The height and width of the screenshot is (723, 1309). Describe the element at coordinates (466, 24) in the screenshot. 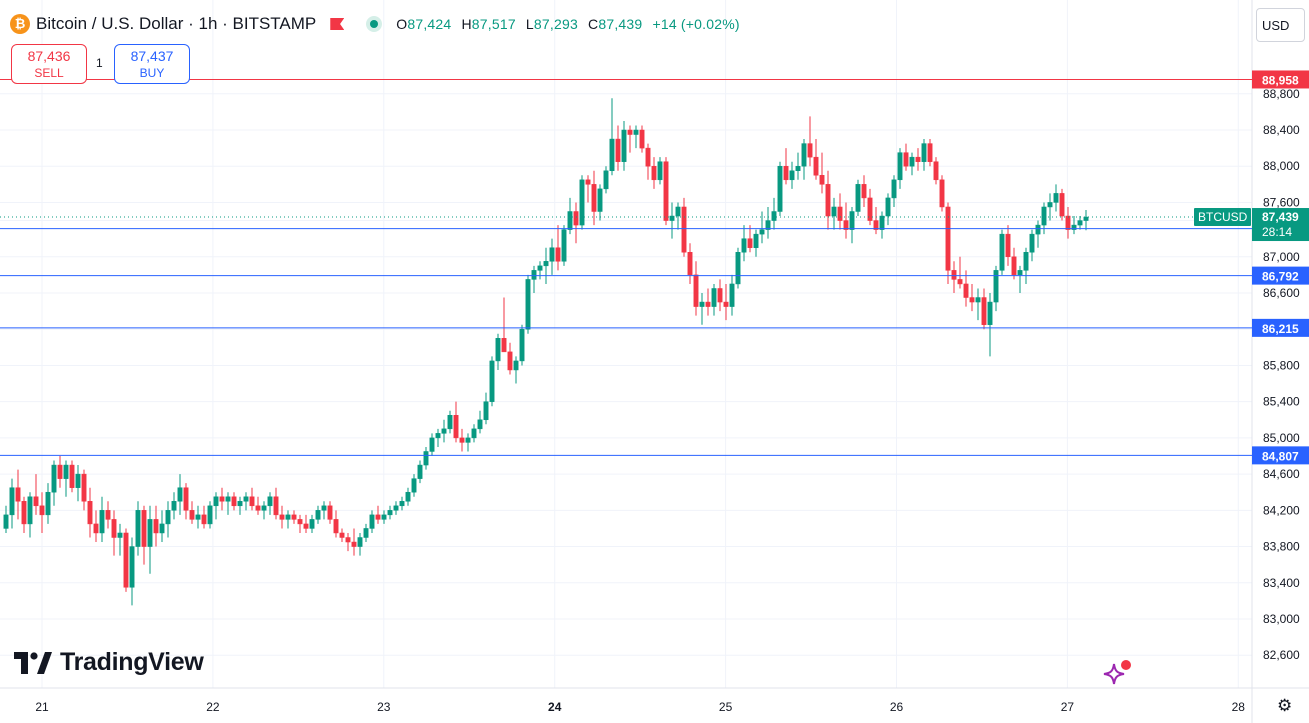

I see `high-label: H` at that location.